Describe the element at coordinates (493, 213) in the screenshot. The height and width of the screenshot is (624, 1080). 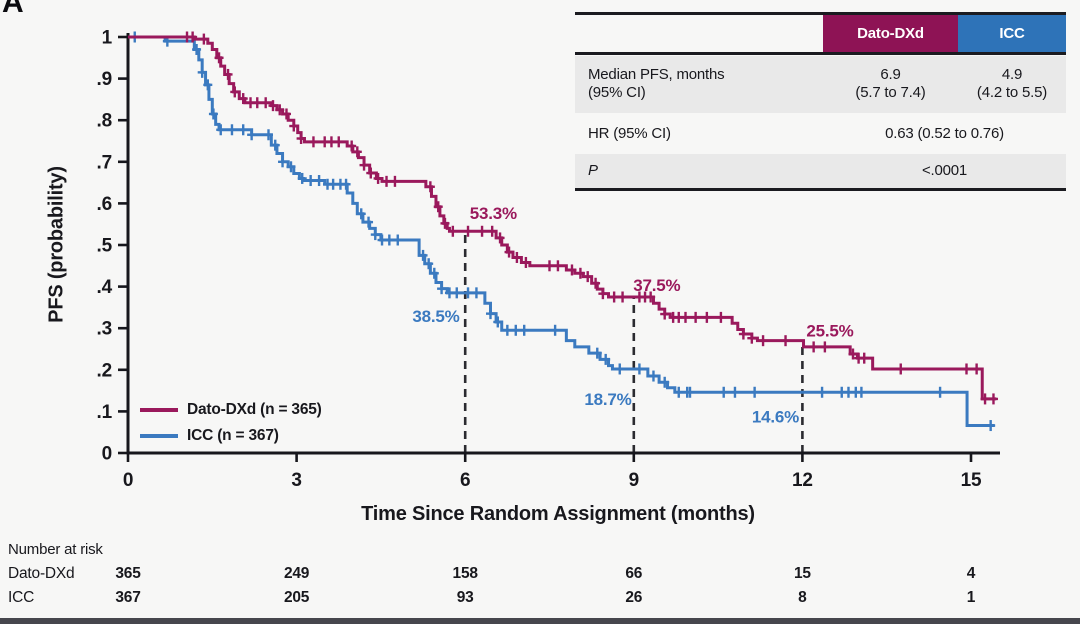
I see `landmark-annotation: 53.3%` at that location.